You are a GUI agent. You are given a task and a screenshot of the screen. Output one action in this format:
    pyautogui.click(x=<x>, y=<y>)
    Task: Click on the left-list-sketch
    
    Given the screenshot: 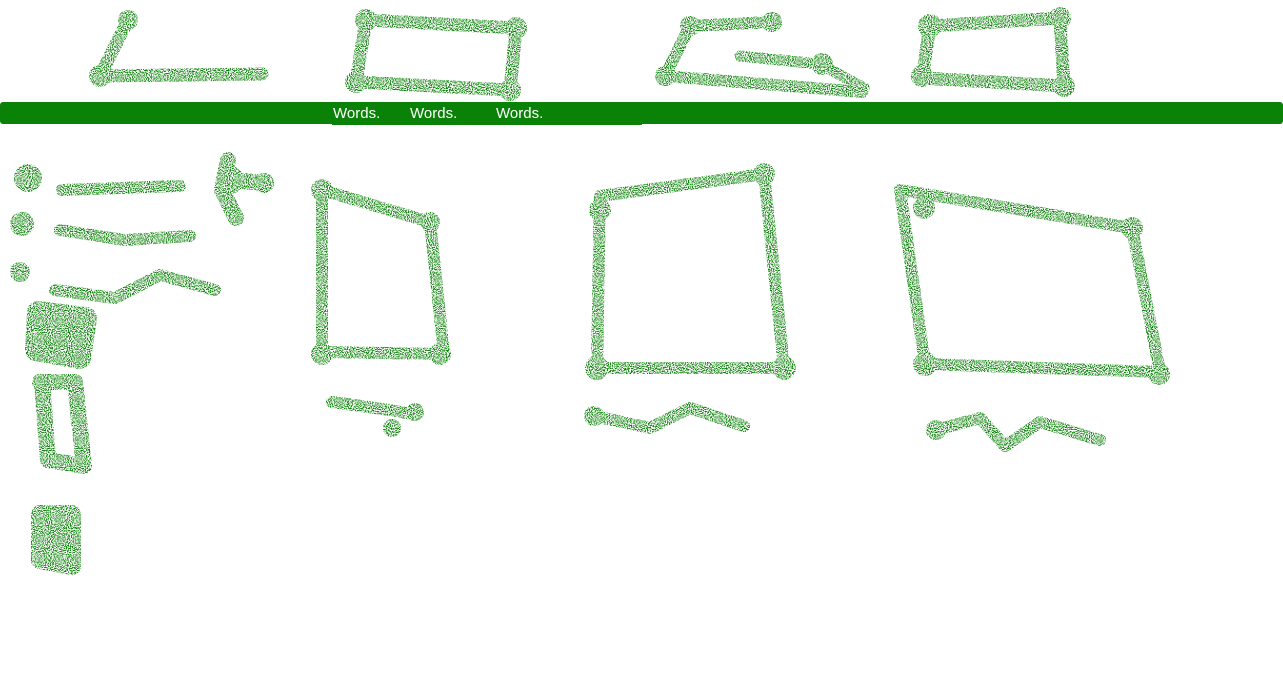 What is the action you would take?
    pyautogui.click(x=142, y=228)
    